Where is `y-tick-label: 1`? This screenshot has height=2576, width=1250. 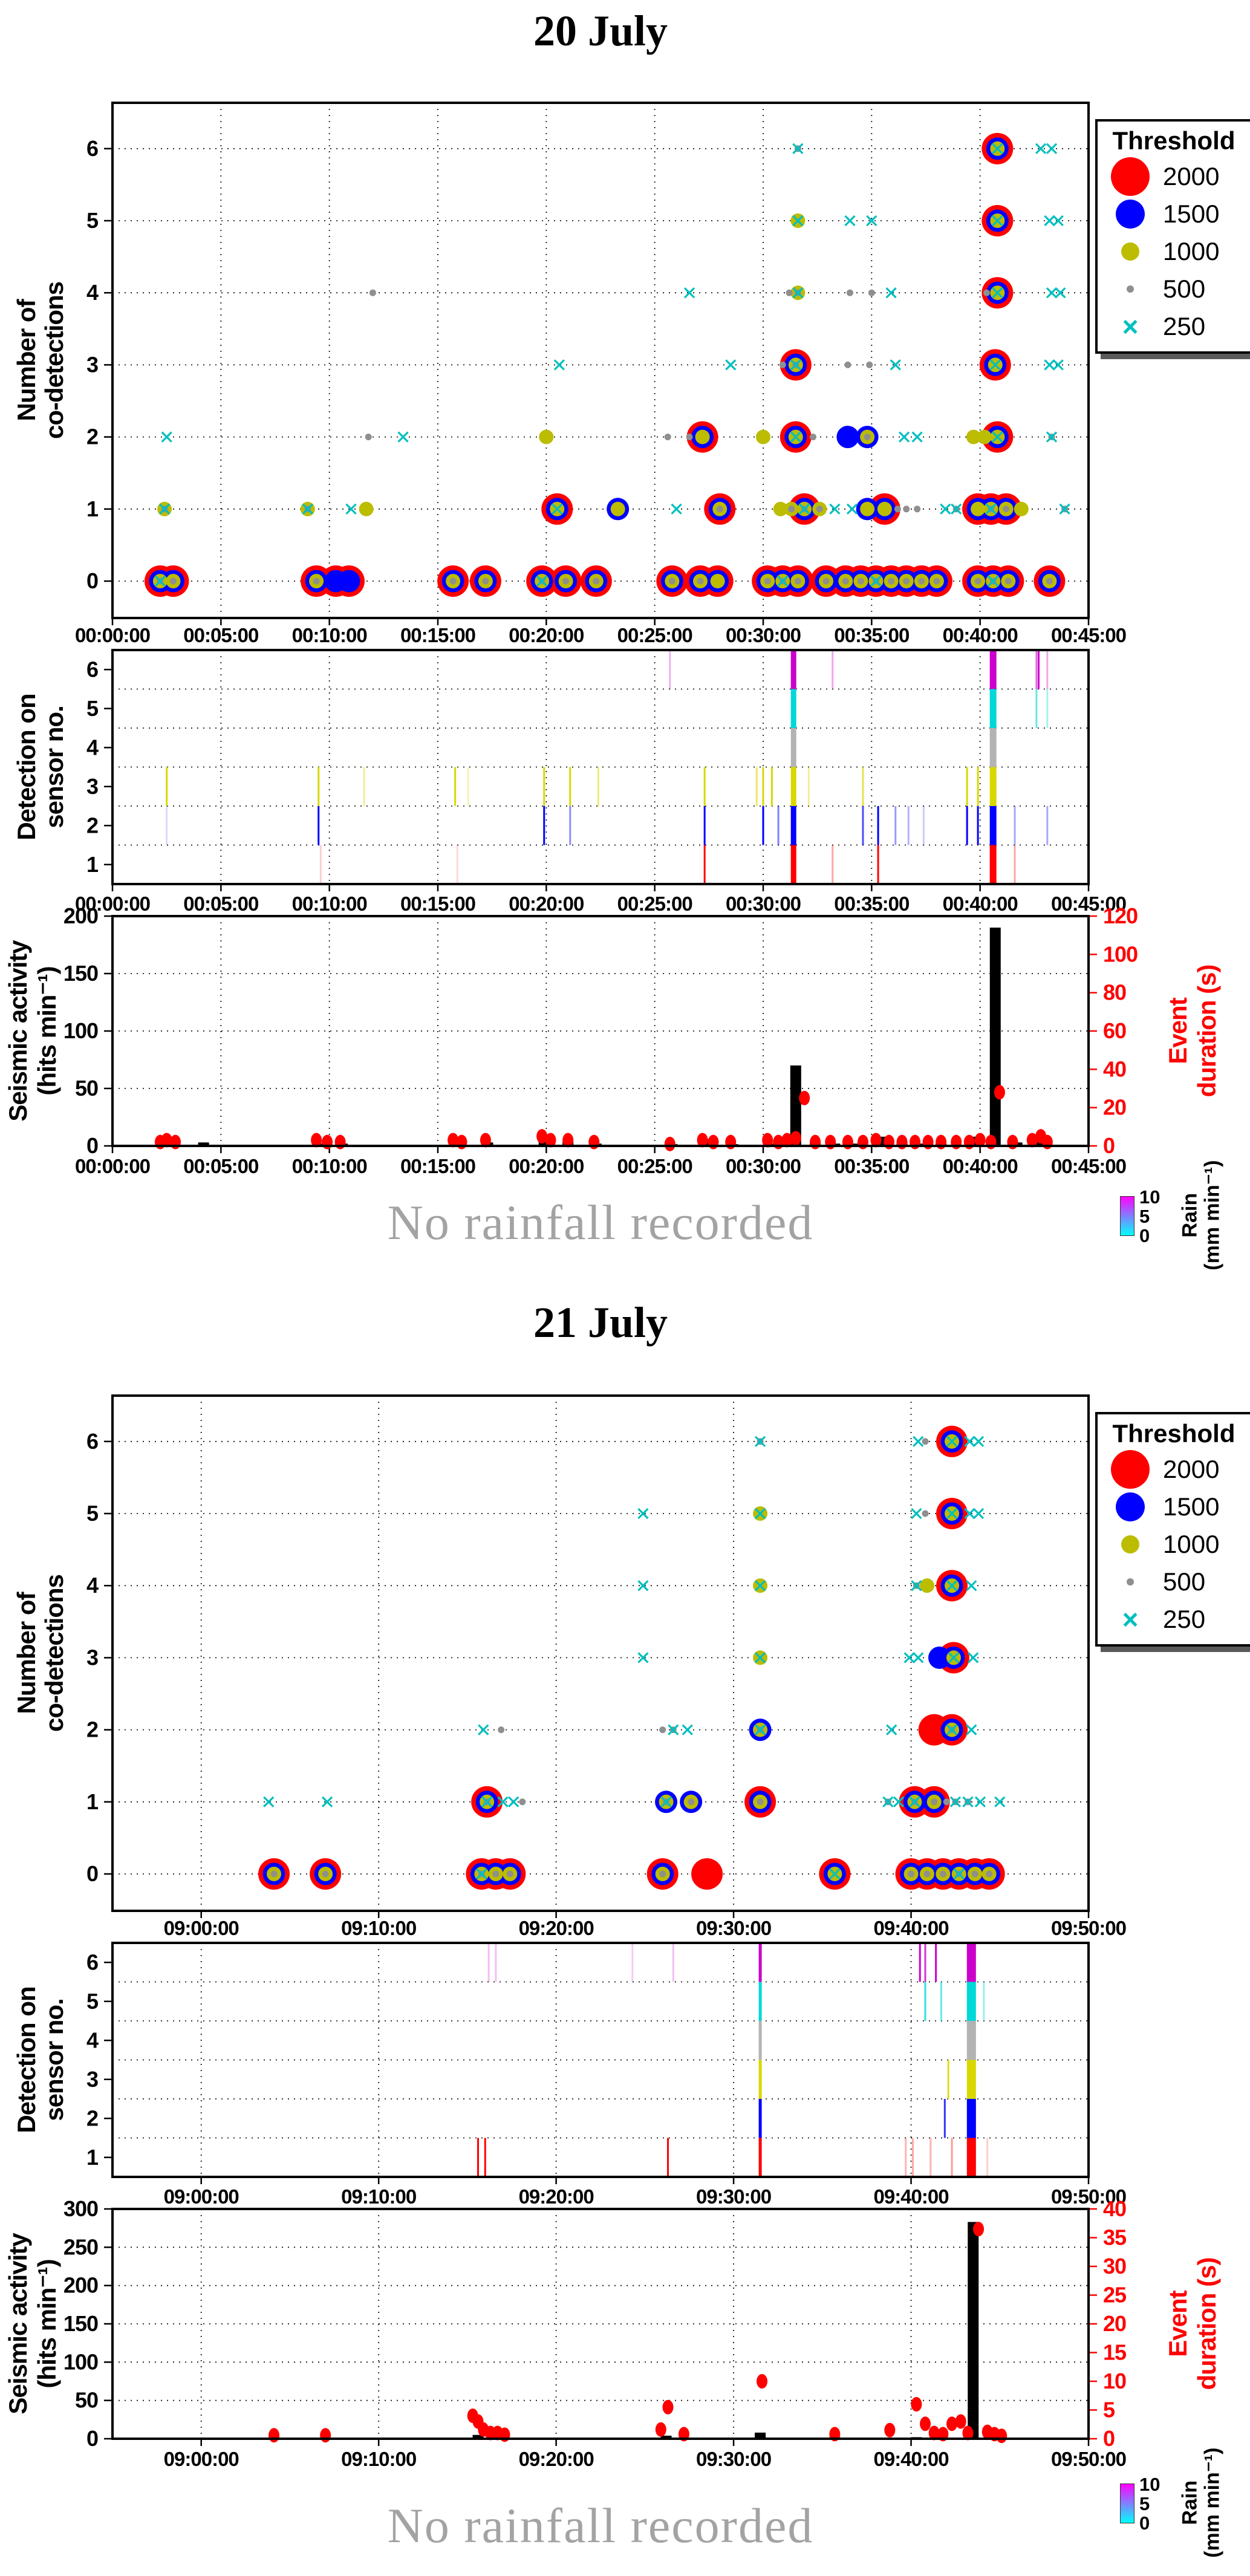 y-tick-label: 1 is located at coordinates (92, 1801).